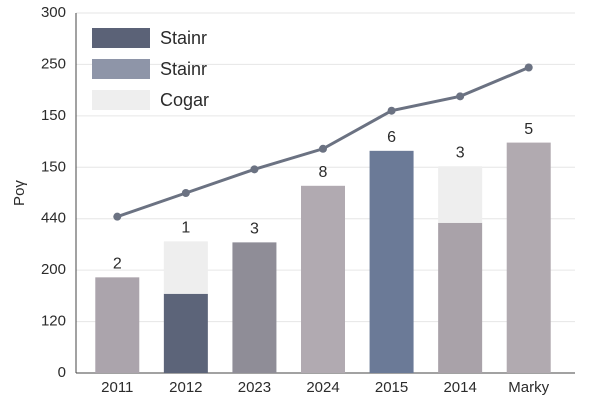  Describe the element at coordinates (528, 387) in the screenshot. I see `x-tick-label: Marky` at that location.